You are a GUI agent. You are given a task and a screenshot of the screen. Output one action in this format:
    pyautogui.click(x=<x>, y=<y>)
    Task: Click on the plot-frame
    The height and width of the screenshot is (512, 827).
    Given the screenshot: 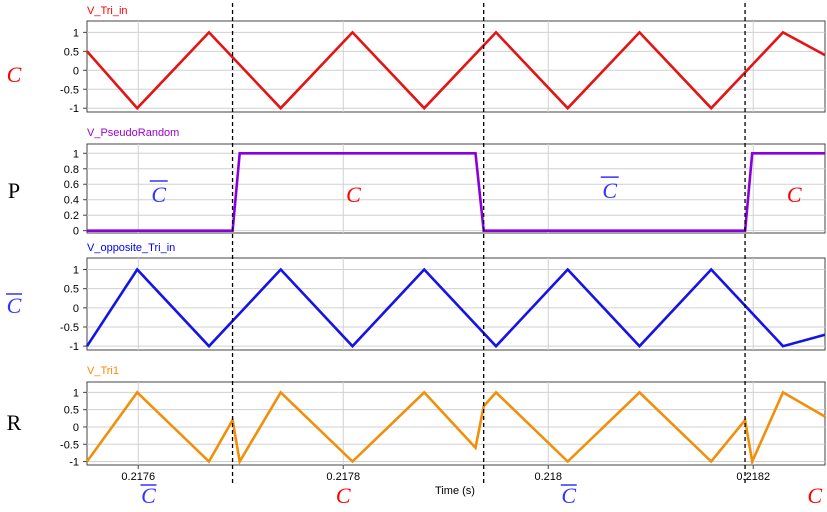 What is the action you would take?
    pyautogui.click(x=456, y=423)
    